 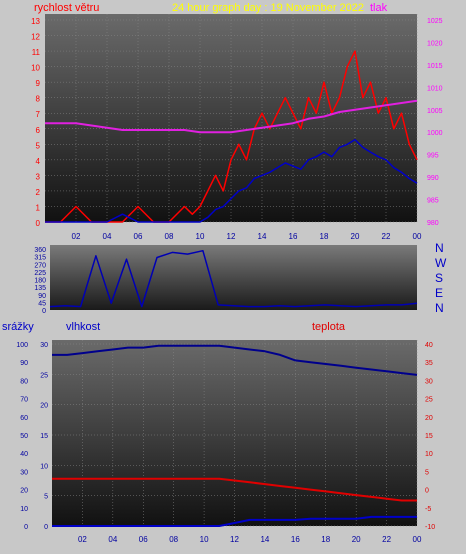 What do you see at coordinates (417, 236) in the screenshot?
I see `wind-x-tick: 00` at bounding box center [417, 236].